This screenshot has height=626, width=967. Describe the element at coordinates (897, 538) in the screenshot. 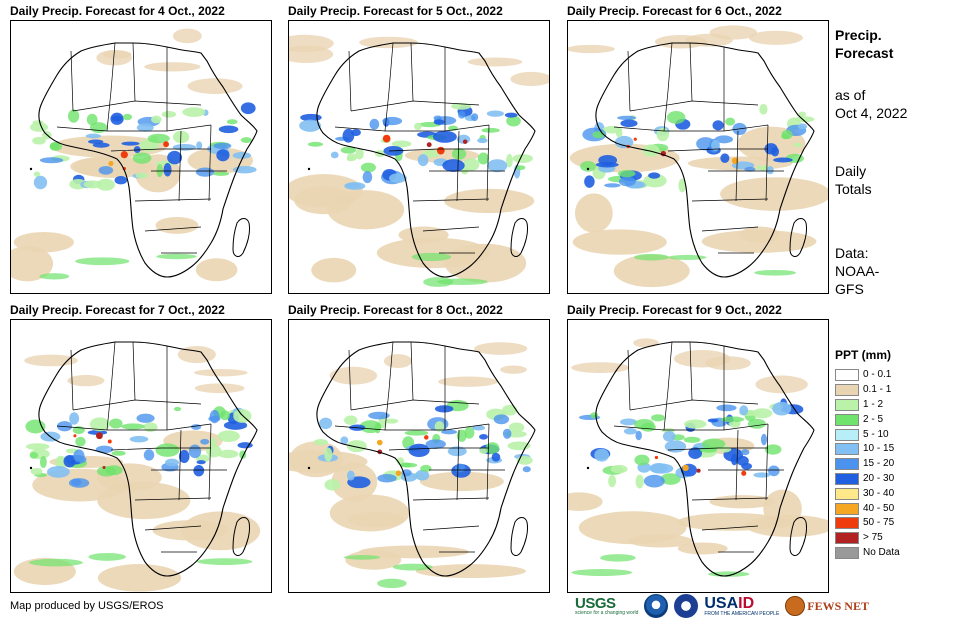

I see `legend-item: > 75` at that location.